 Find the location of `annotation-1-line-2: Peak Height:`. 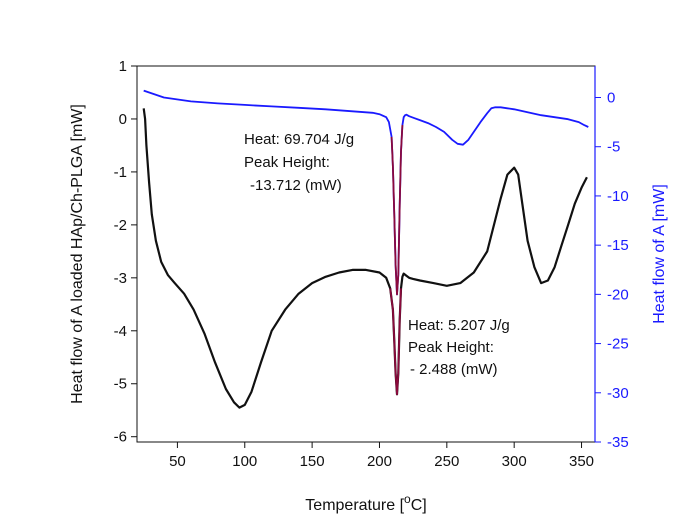

annotation-1-line-2: Peak Height: is located at coordinates (287, 162).